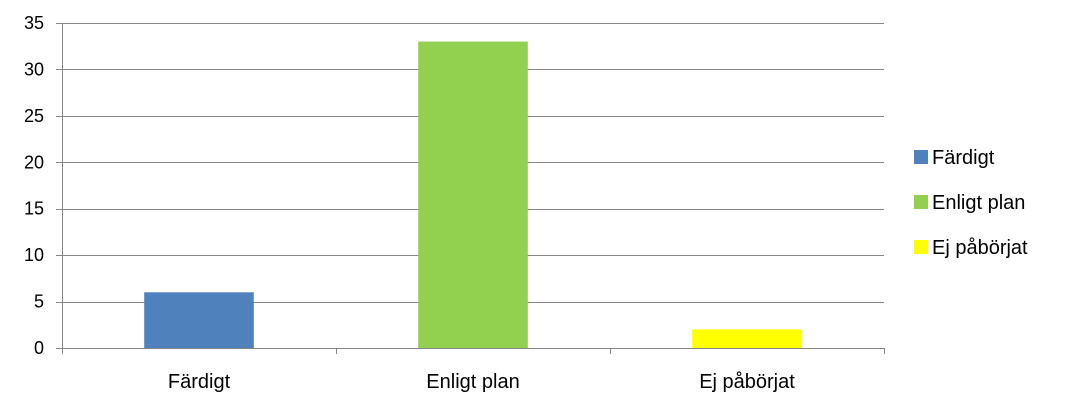 The image size is (1068, 394). What do you see at coordinates (980, 248) in the screenshot?
I see `legend-label-3: Ej påbörjat` at bounding box center [980, 248].